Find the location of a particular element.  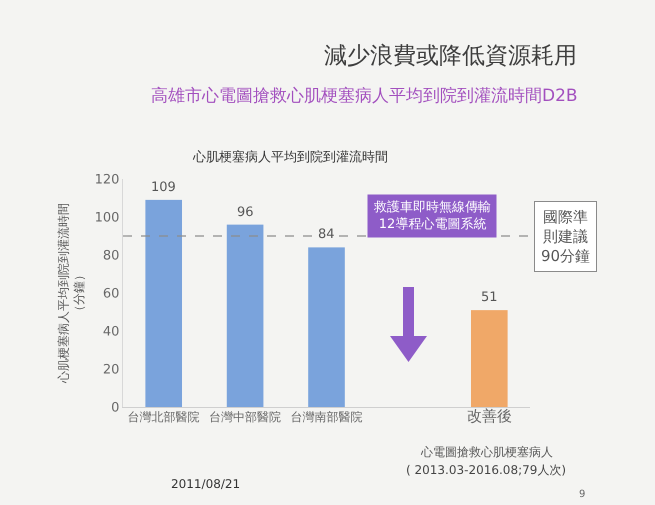

text: 心電圖搶救心肌梗塞病人 is located at coordinates (486, 452).